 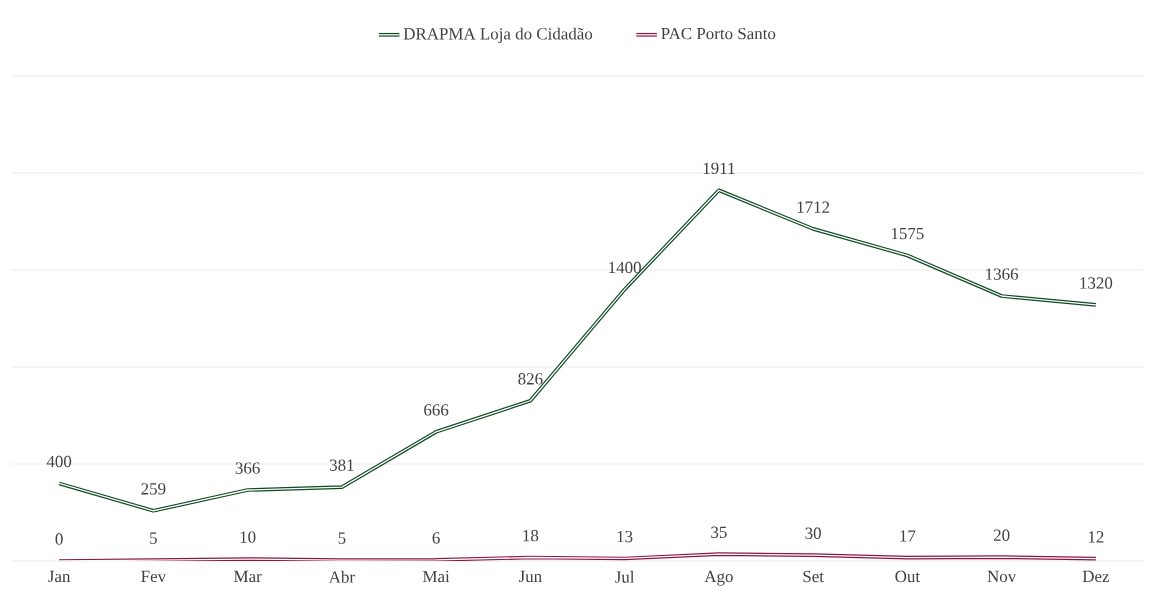 I want to click on x-tick-label: Set, so click(x=813, y=576).